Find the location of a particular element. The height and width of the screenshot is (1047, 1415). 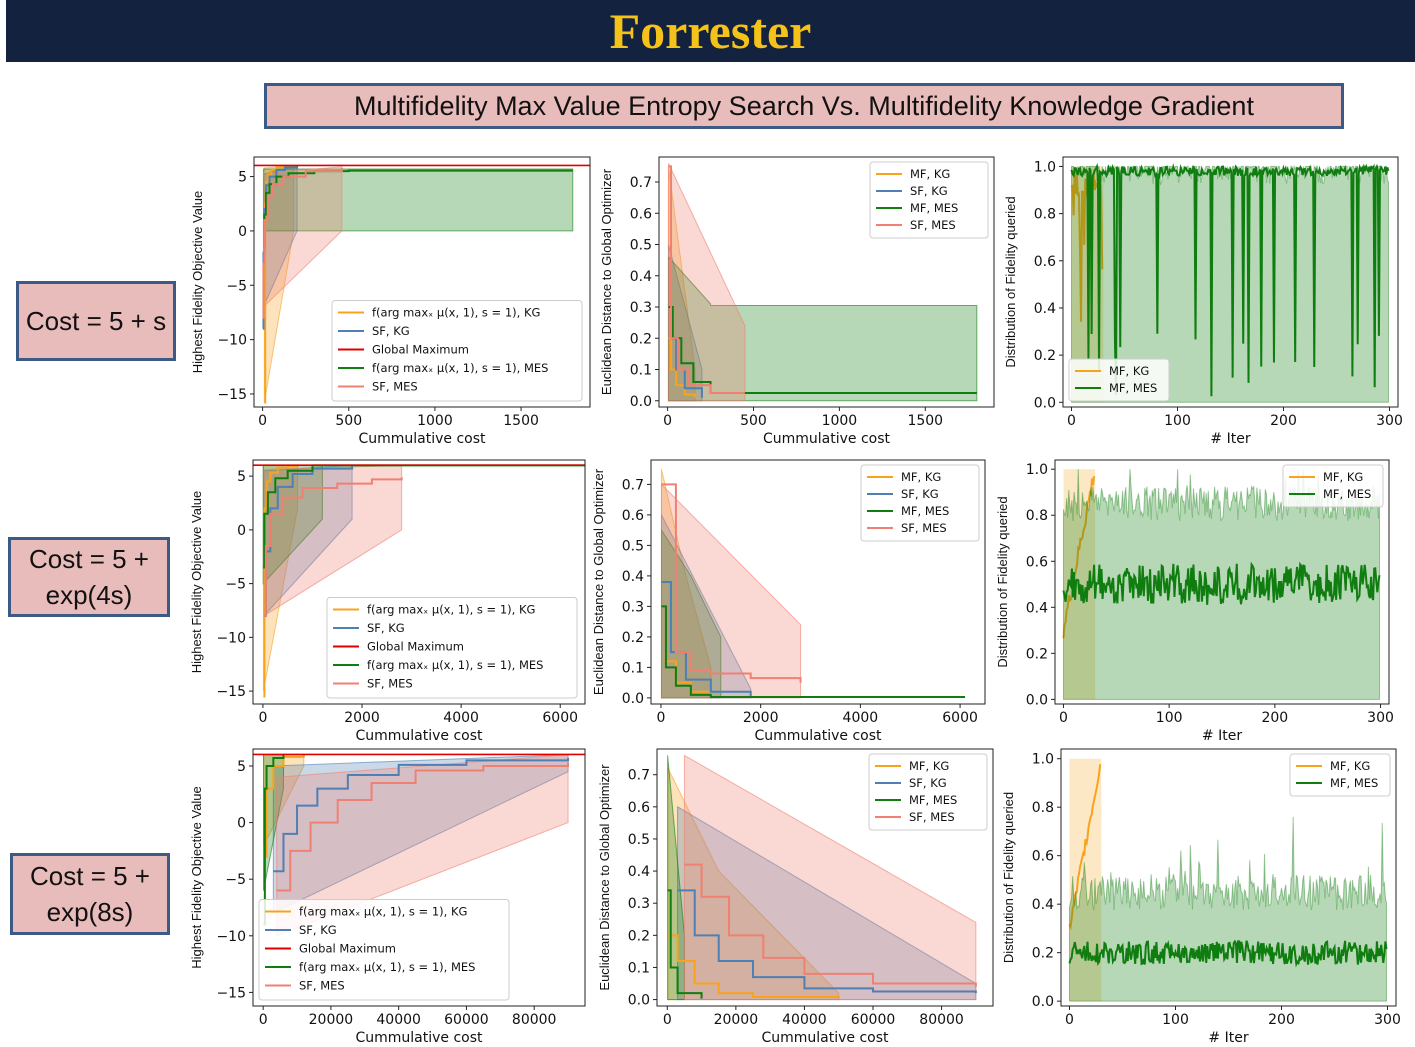

y-tick-label: 0.7 is located at coordinates (641, 183).